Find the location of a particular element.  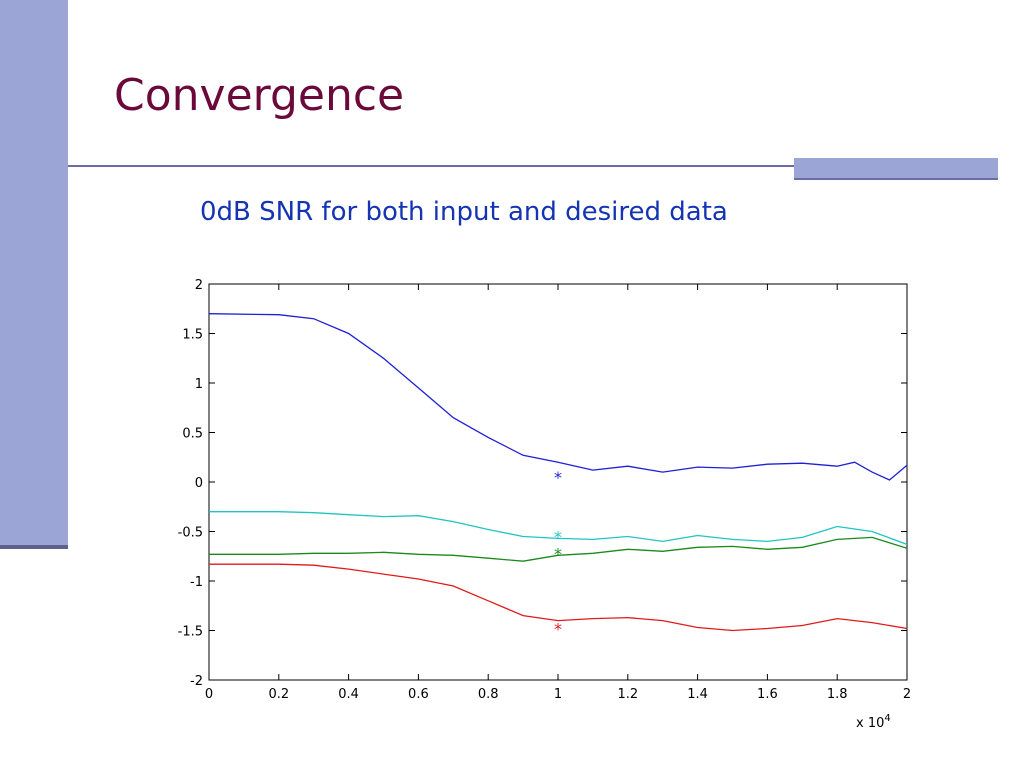

series-marker-3: * is located at coordinates (558, 553).